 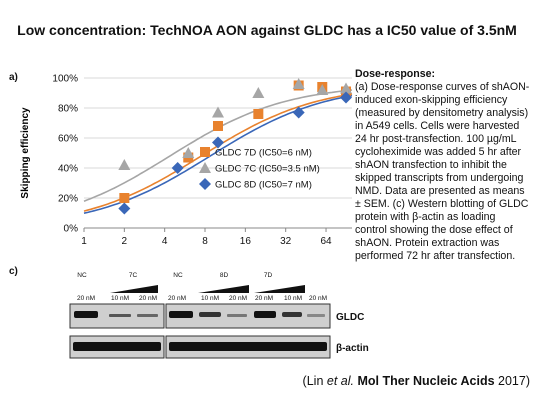 What do you see at coordinates (263, 153) in the screenshot?
I see `legend-label: GLDC 7D (IC50=6 nM)` at bounding box center [263, 153].